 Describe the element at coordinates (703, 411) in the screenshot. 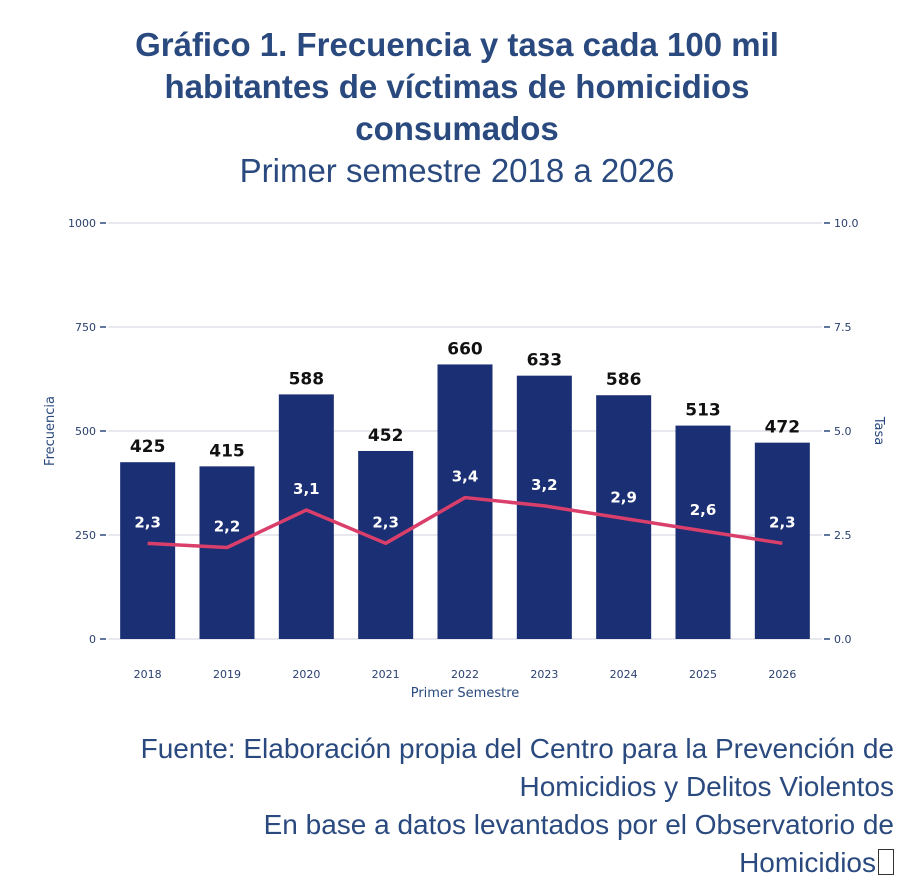

I see `bar-value-label: 513` at that location.